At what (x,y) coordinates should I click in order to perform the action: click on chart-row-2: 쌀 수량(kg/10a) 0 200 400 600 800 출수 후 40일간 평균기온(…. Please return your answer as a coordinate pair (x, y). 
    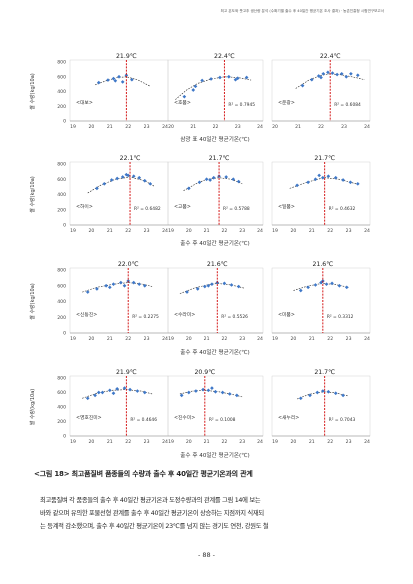
    Looking at the image, I should click on (200, 201).